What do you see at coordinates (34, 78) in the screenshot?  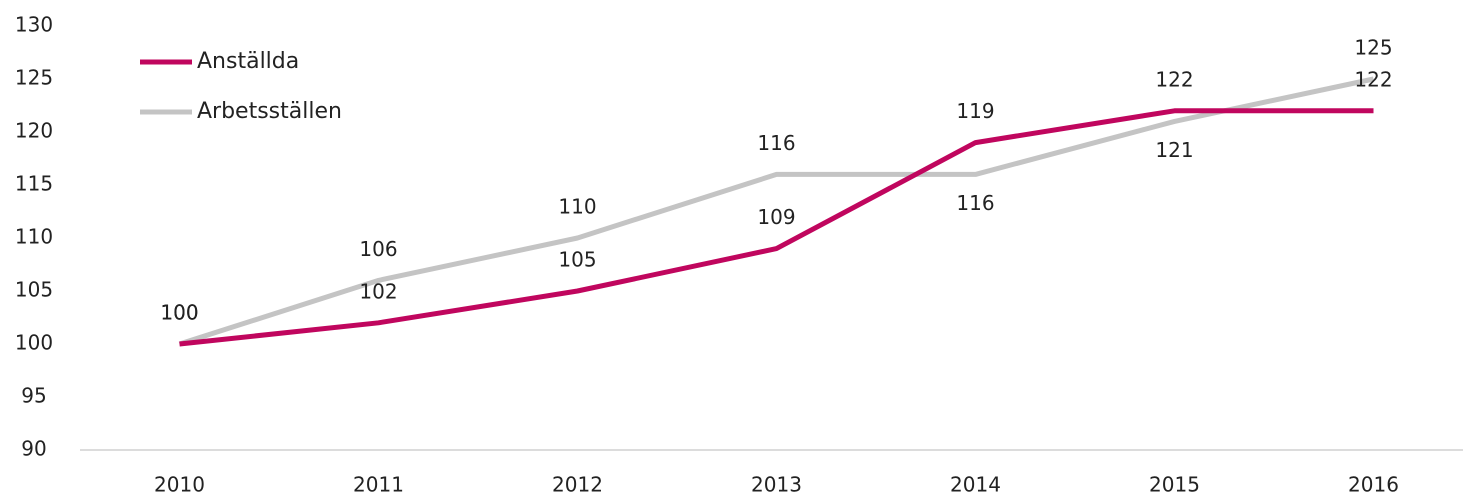 I see `y-tick-label: 125` at bounding box center [34, 78].